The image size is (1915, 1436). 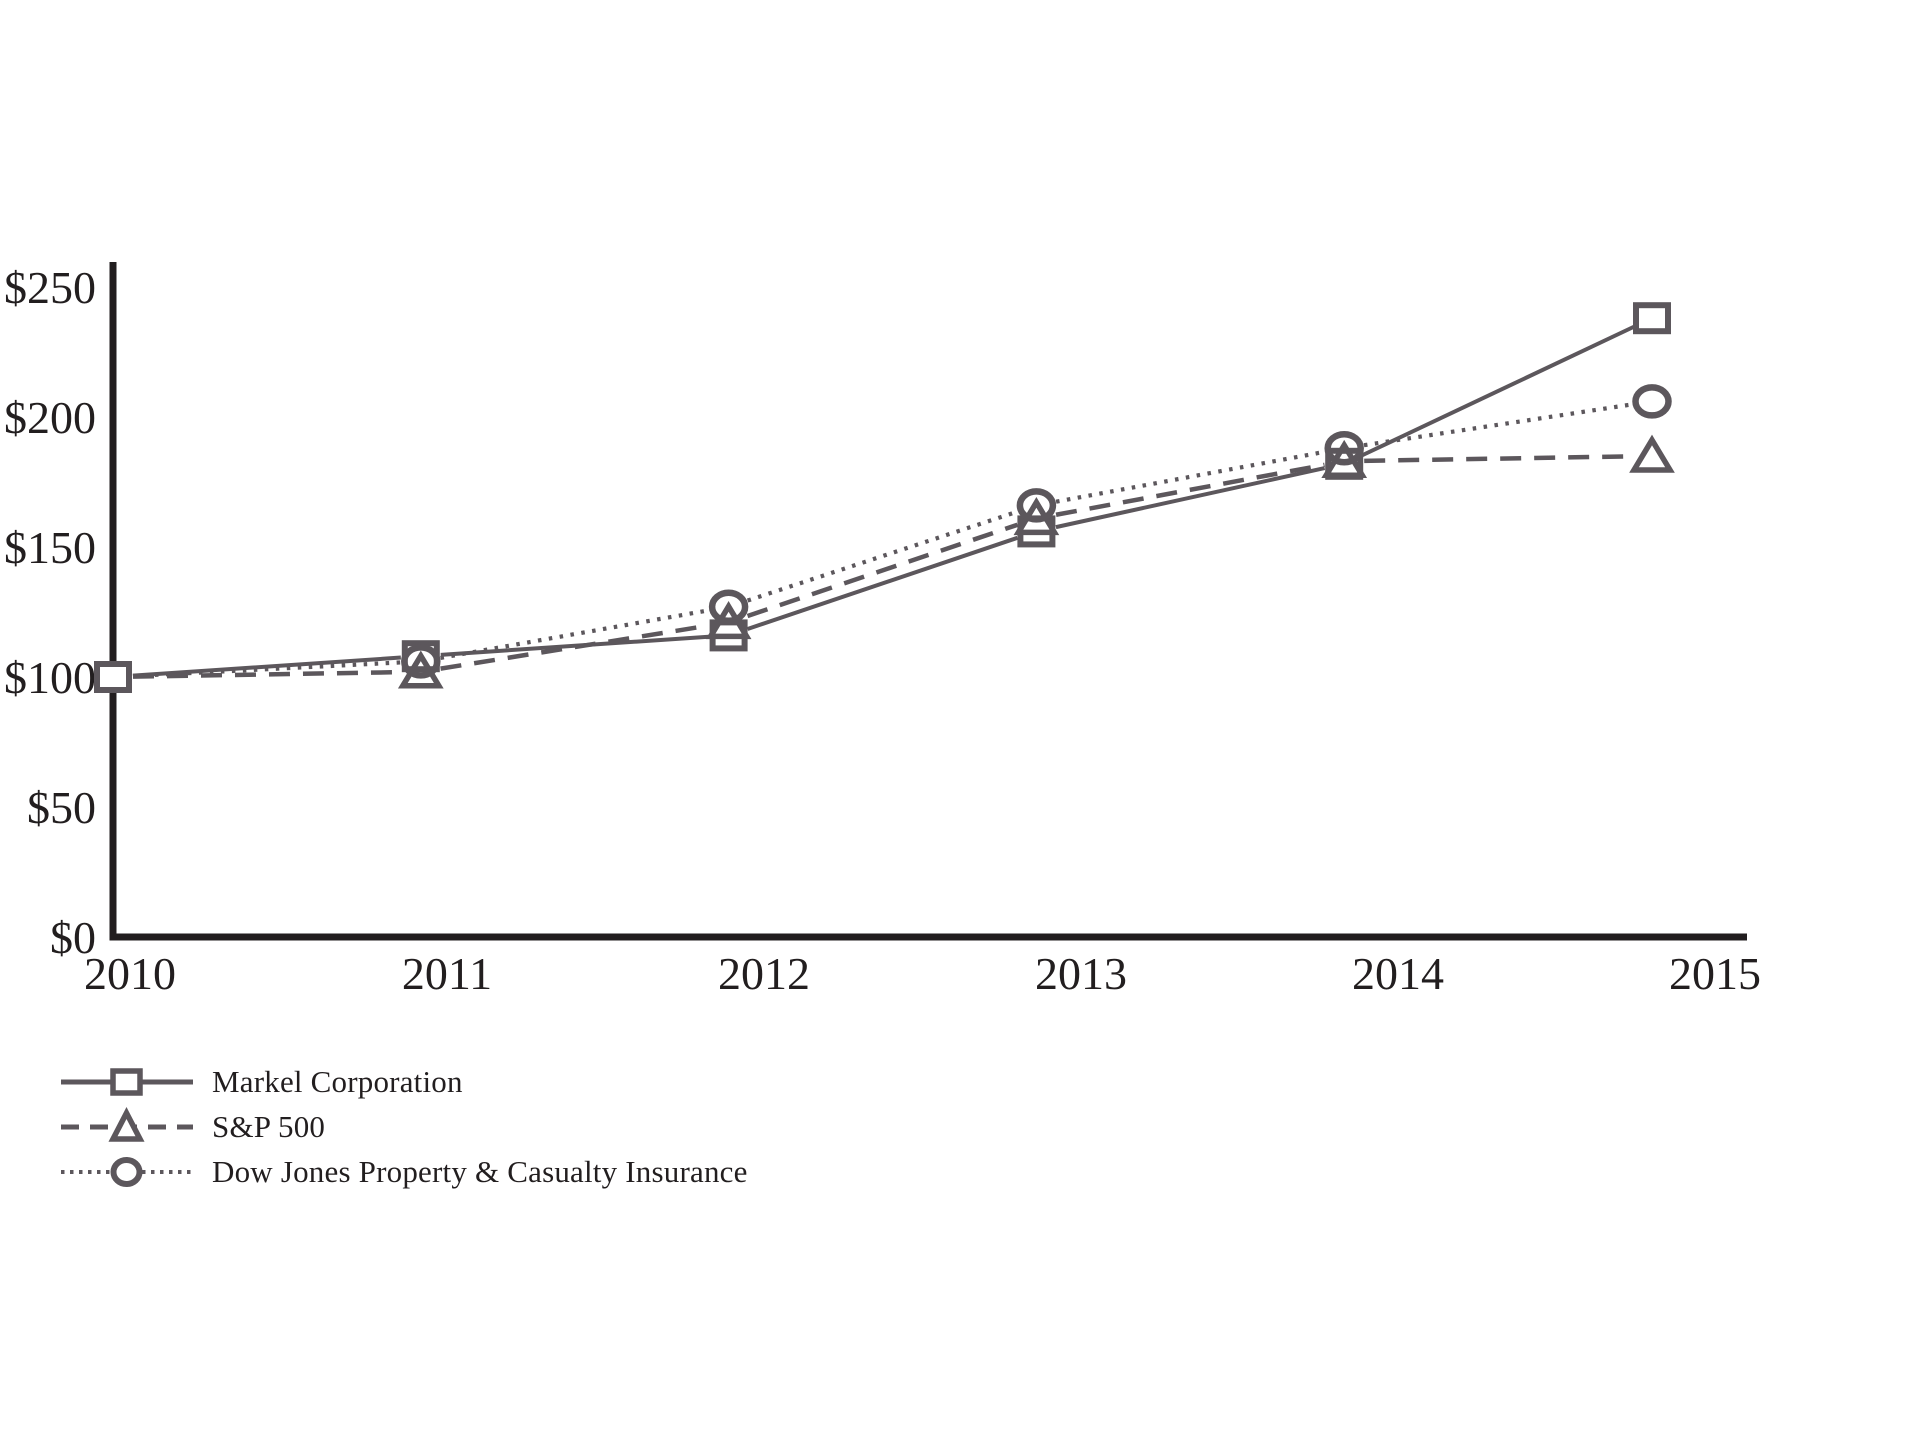 I want to click on legend-item-sp500: S&P 500, so click(x=402, y=1126).